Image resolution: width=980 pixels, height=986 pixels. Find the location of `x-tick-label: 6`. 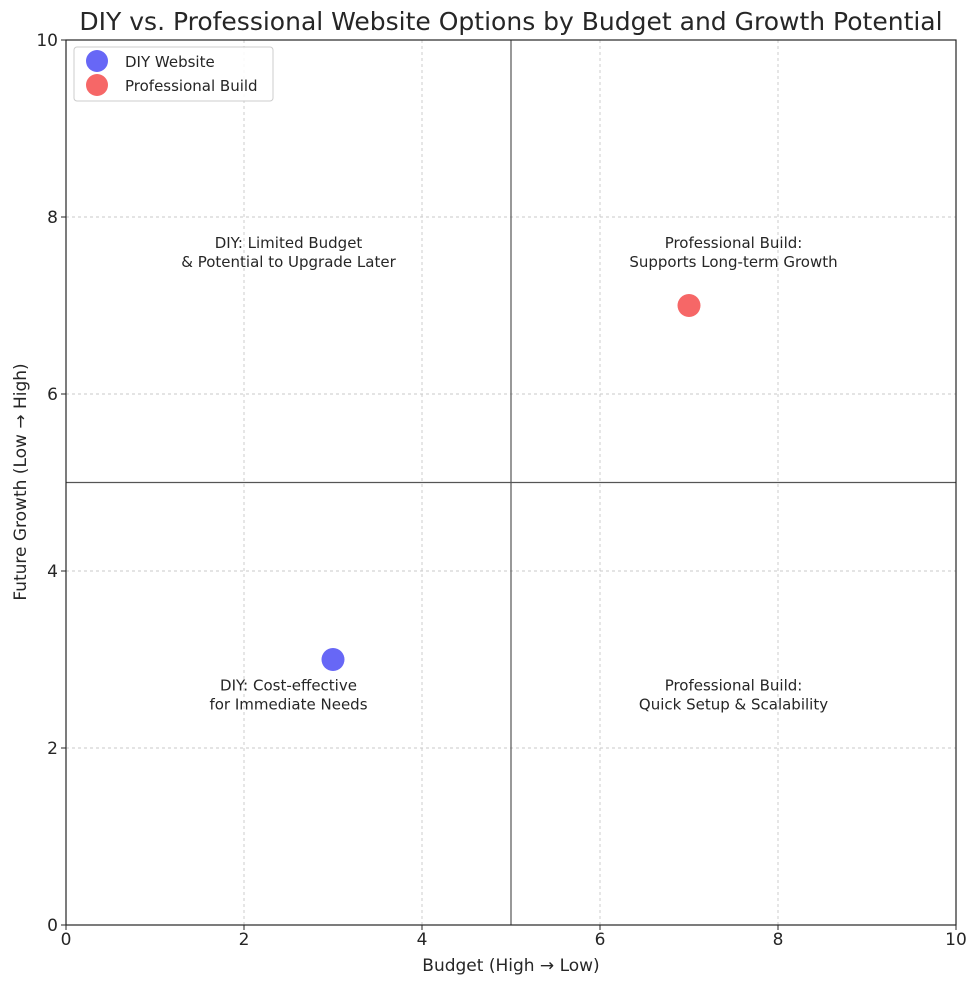

x-tick-label: 6 is located at coordinates (600, 940).